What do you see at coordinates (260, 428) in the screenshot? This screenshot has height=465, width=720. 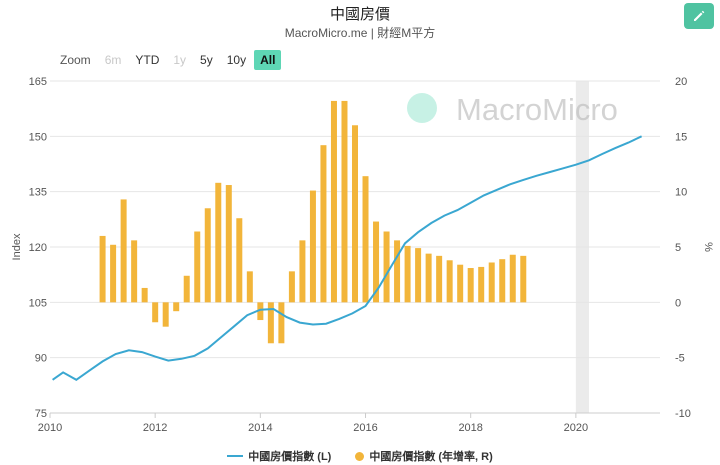 I see `x-tick-label: 2014` at bounding box center [260, 428].